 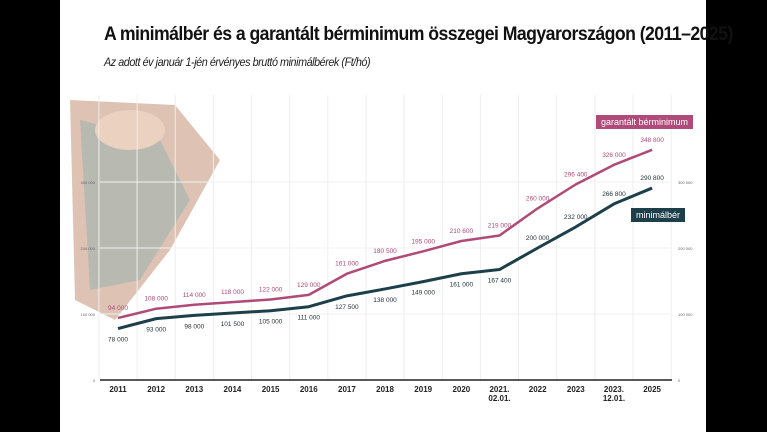 I want to click on x-tick-label: 2012, so click(x=156, y=389).